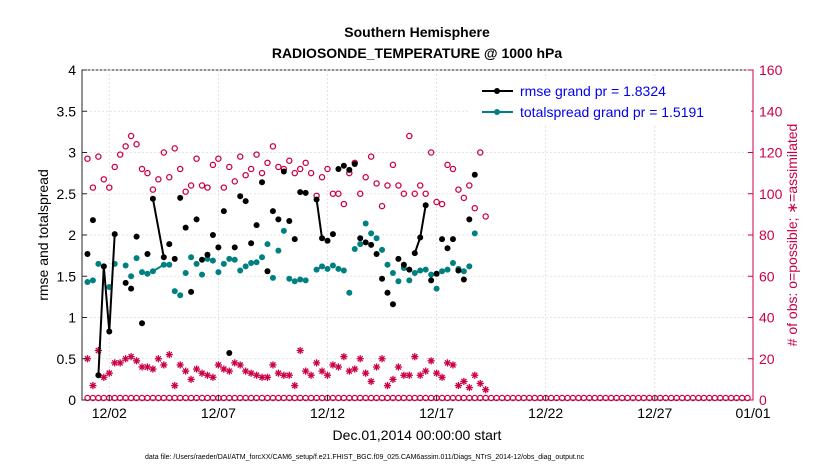  What do you see at coordinates (771, 153) in the screenshot?
I see `y2-tick-label: 120` at bounding box center [771, 153].